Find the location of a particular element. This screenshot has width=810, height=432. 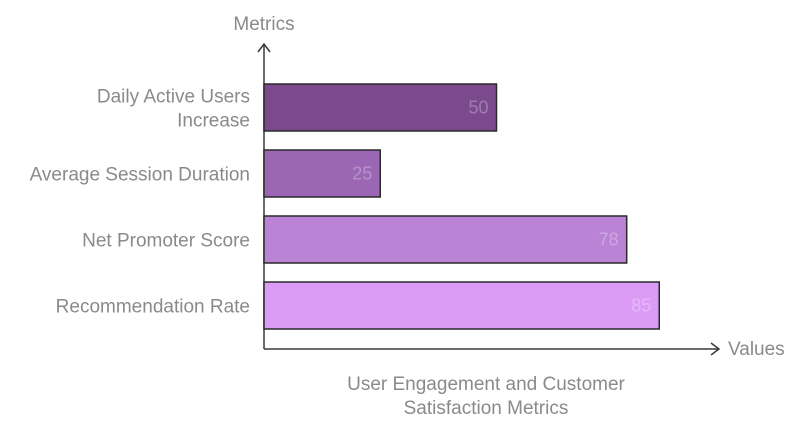

y-axis-title: Metrics is located at coordinates (263, 24).